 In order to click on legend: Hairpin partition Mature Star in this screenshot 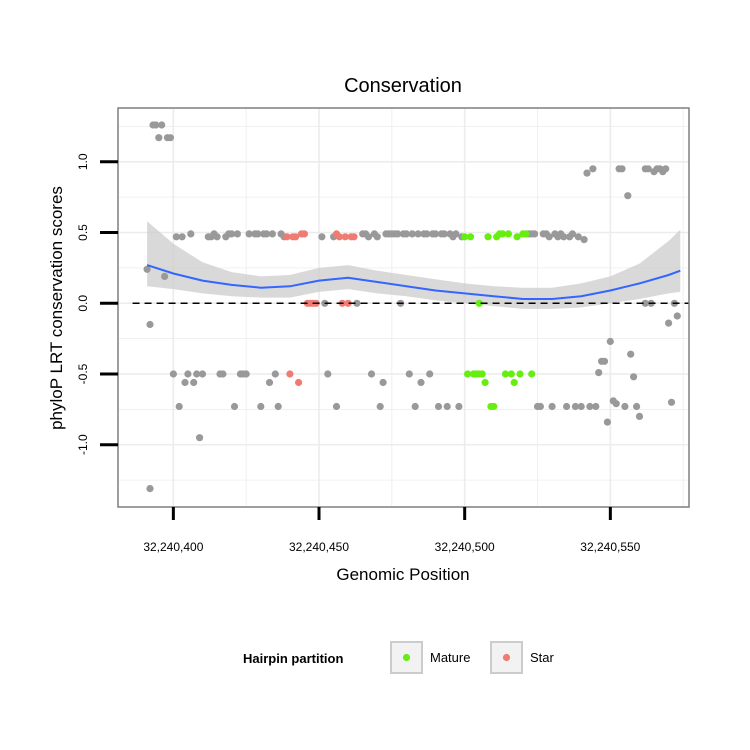, I will do `click(399, 657)`.